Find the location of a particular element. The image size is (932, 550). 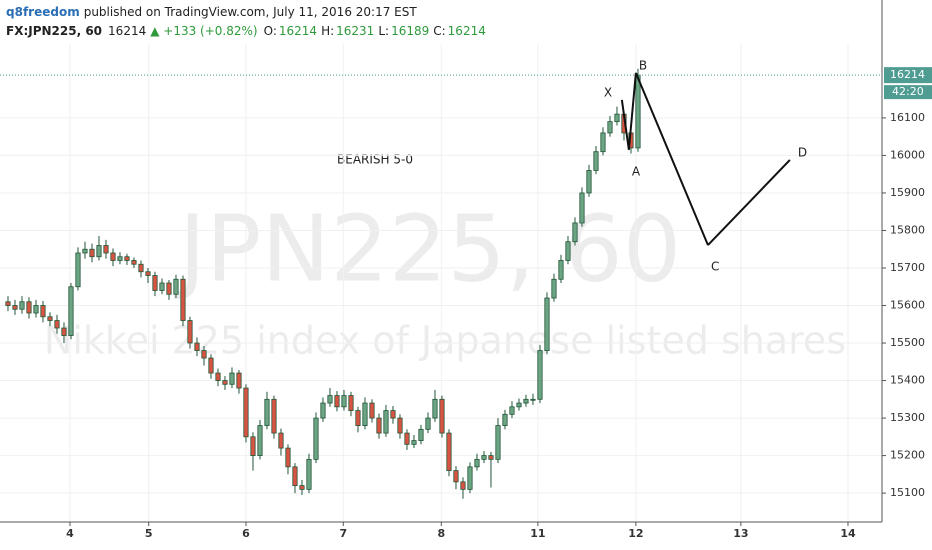

pattern-label: C is located at coordinates (715, 267).